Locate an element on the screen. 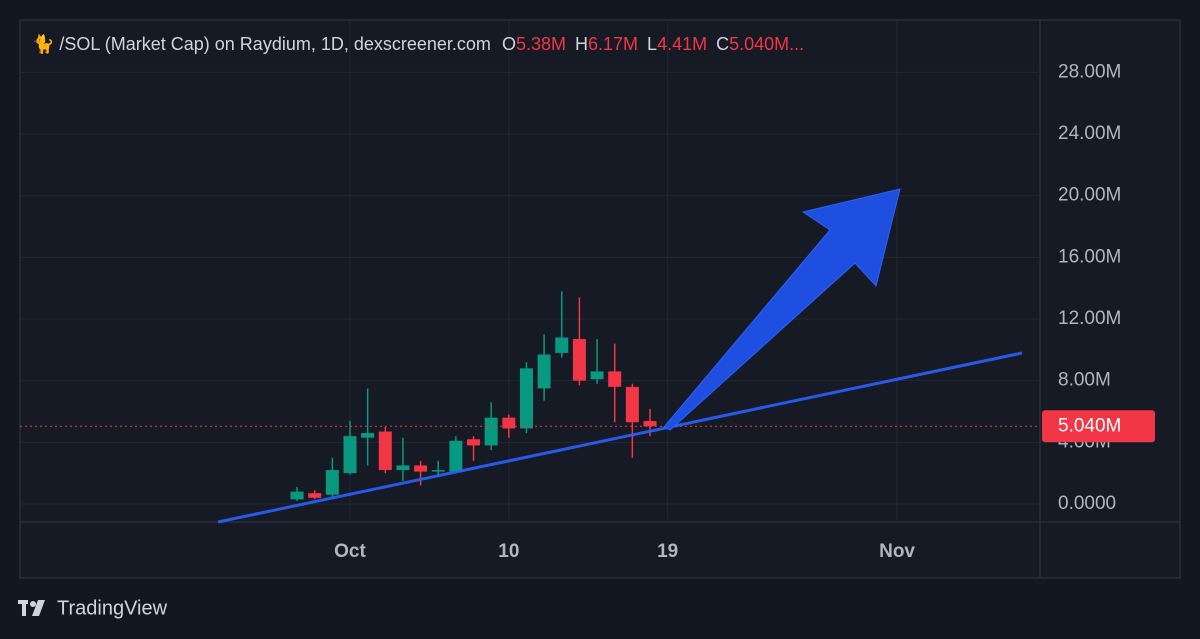 This screenshot has width=1200, height=639. y-tick-label: 20.00M is located at coordinates (1089, 195).